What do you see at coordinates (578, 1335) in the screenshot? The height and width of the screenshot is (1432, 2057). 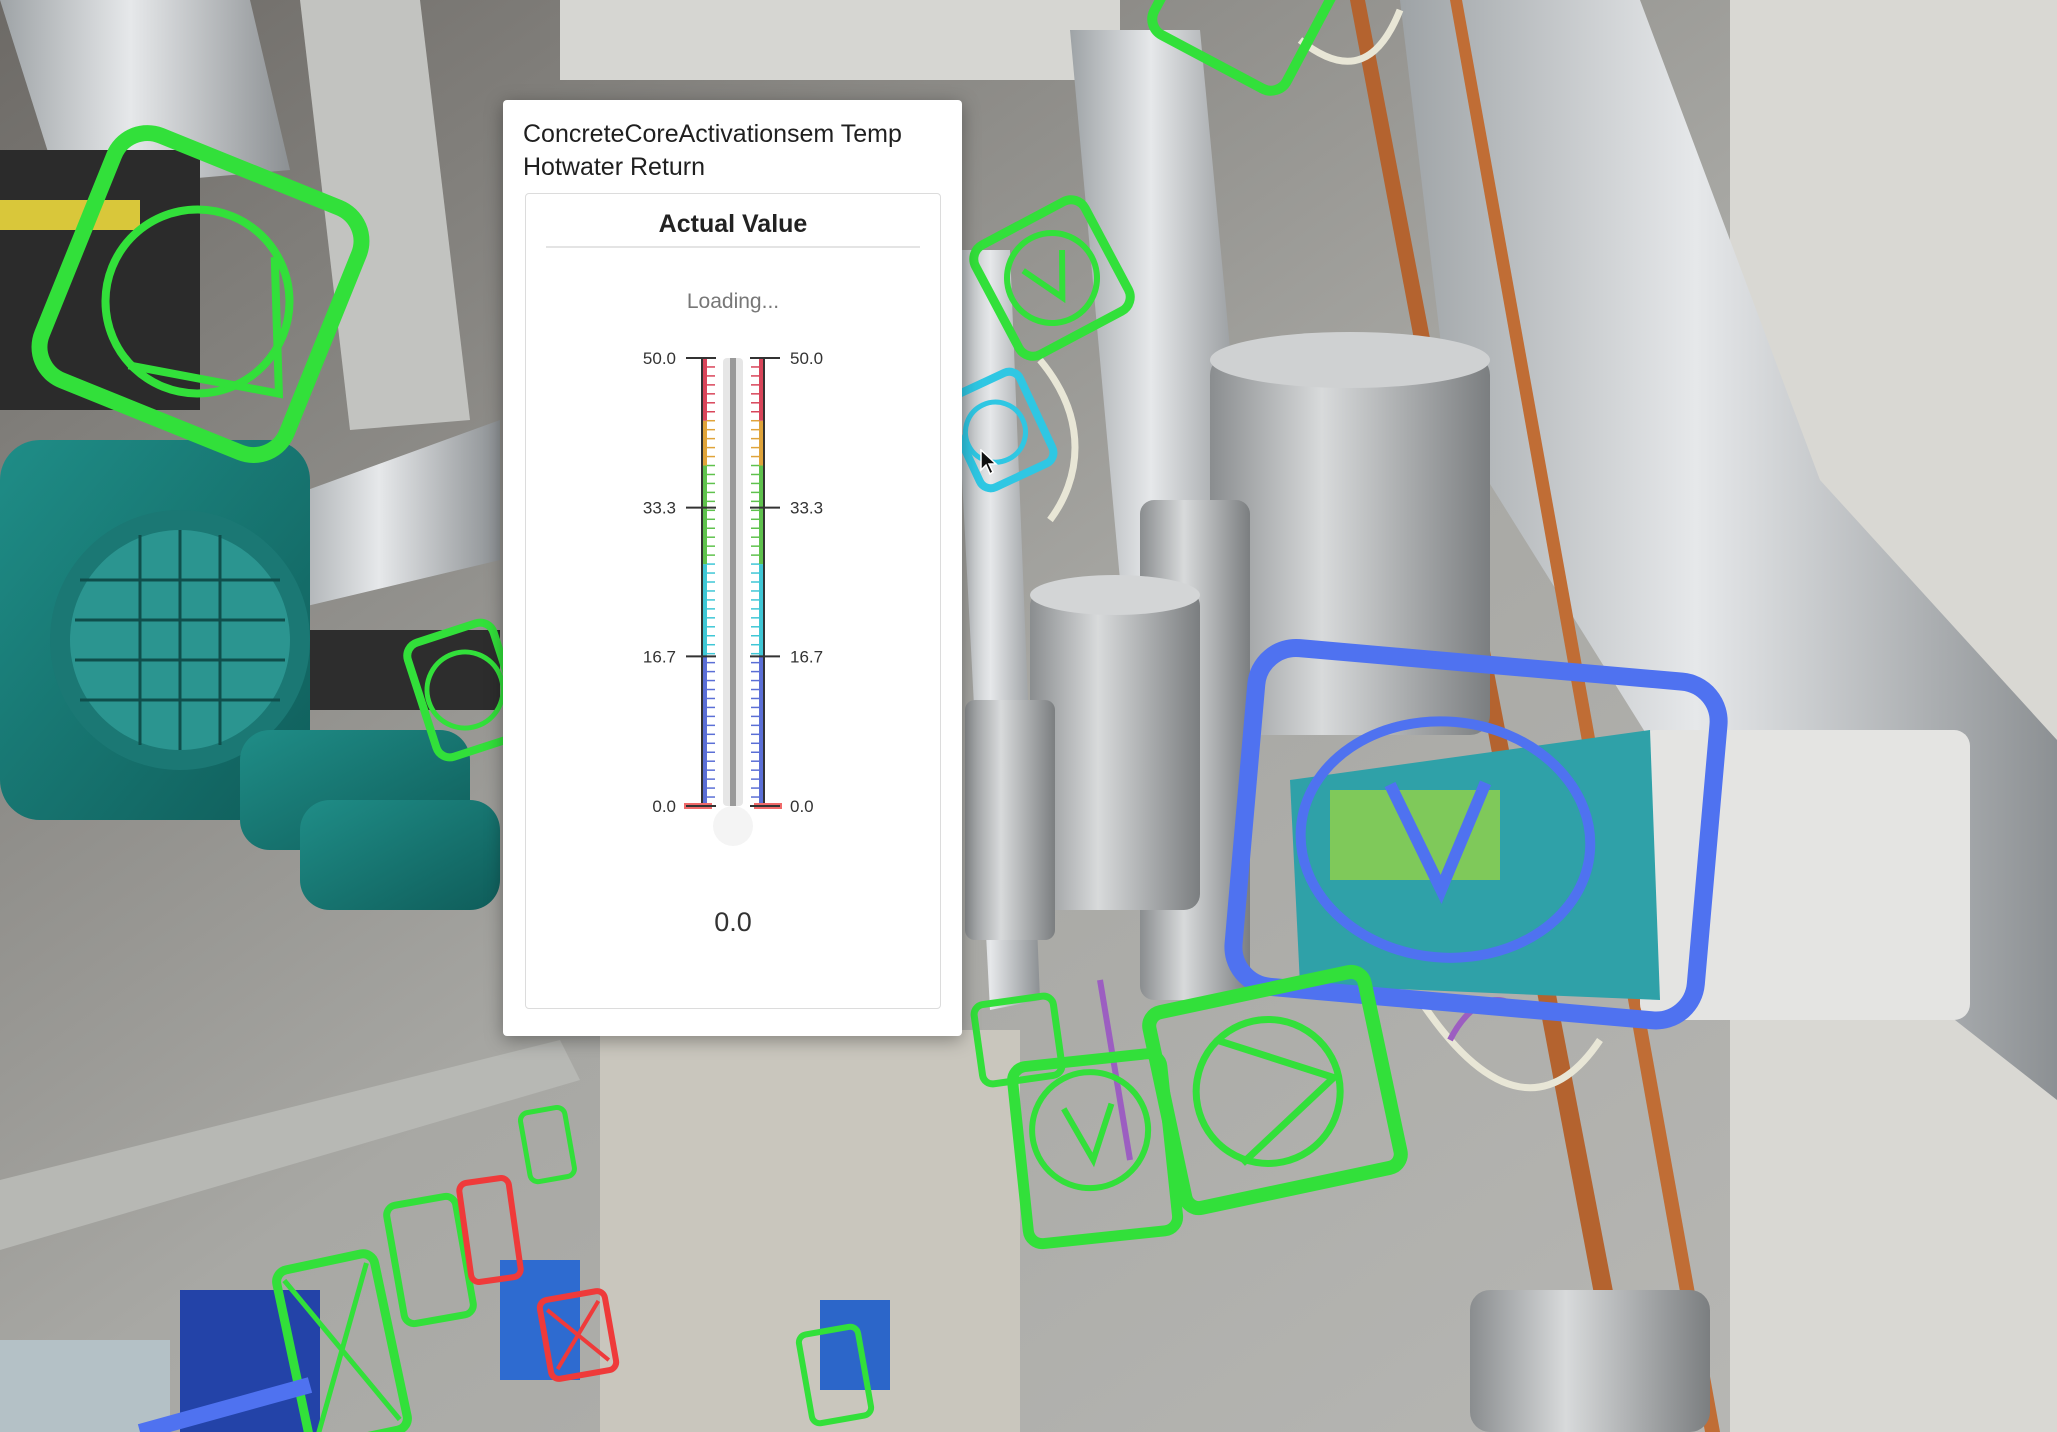 I see `fan-symbol-marker` at bounding box center [578, 1335].